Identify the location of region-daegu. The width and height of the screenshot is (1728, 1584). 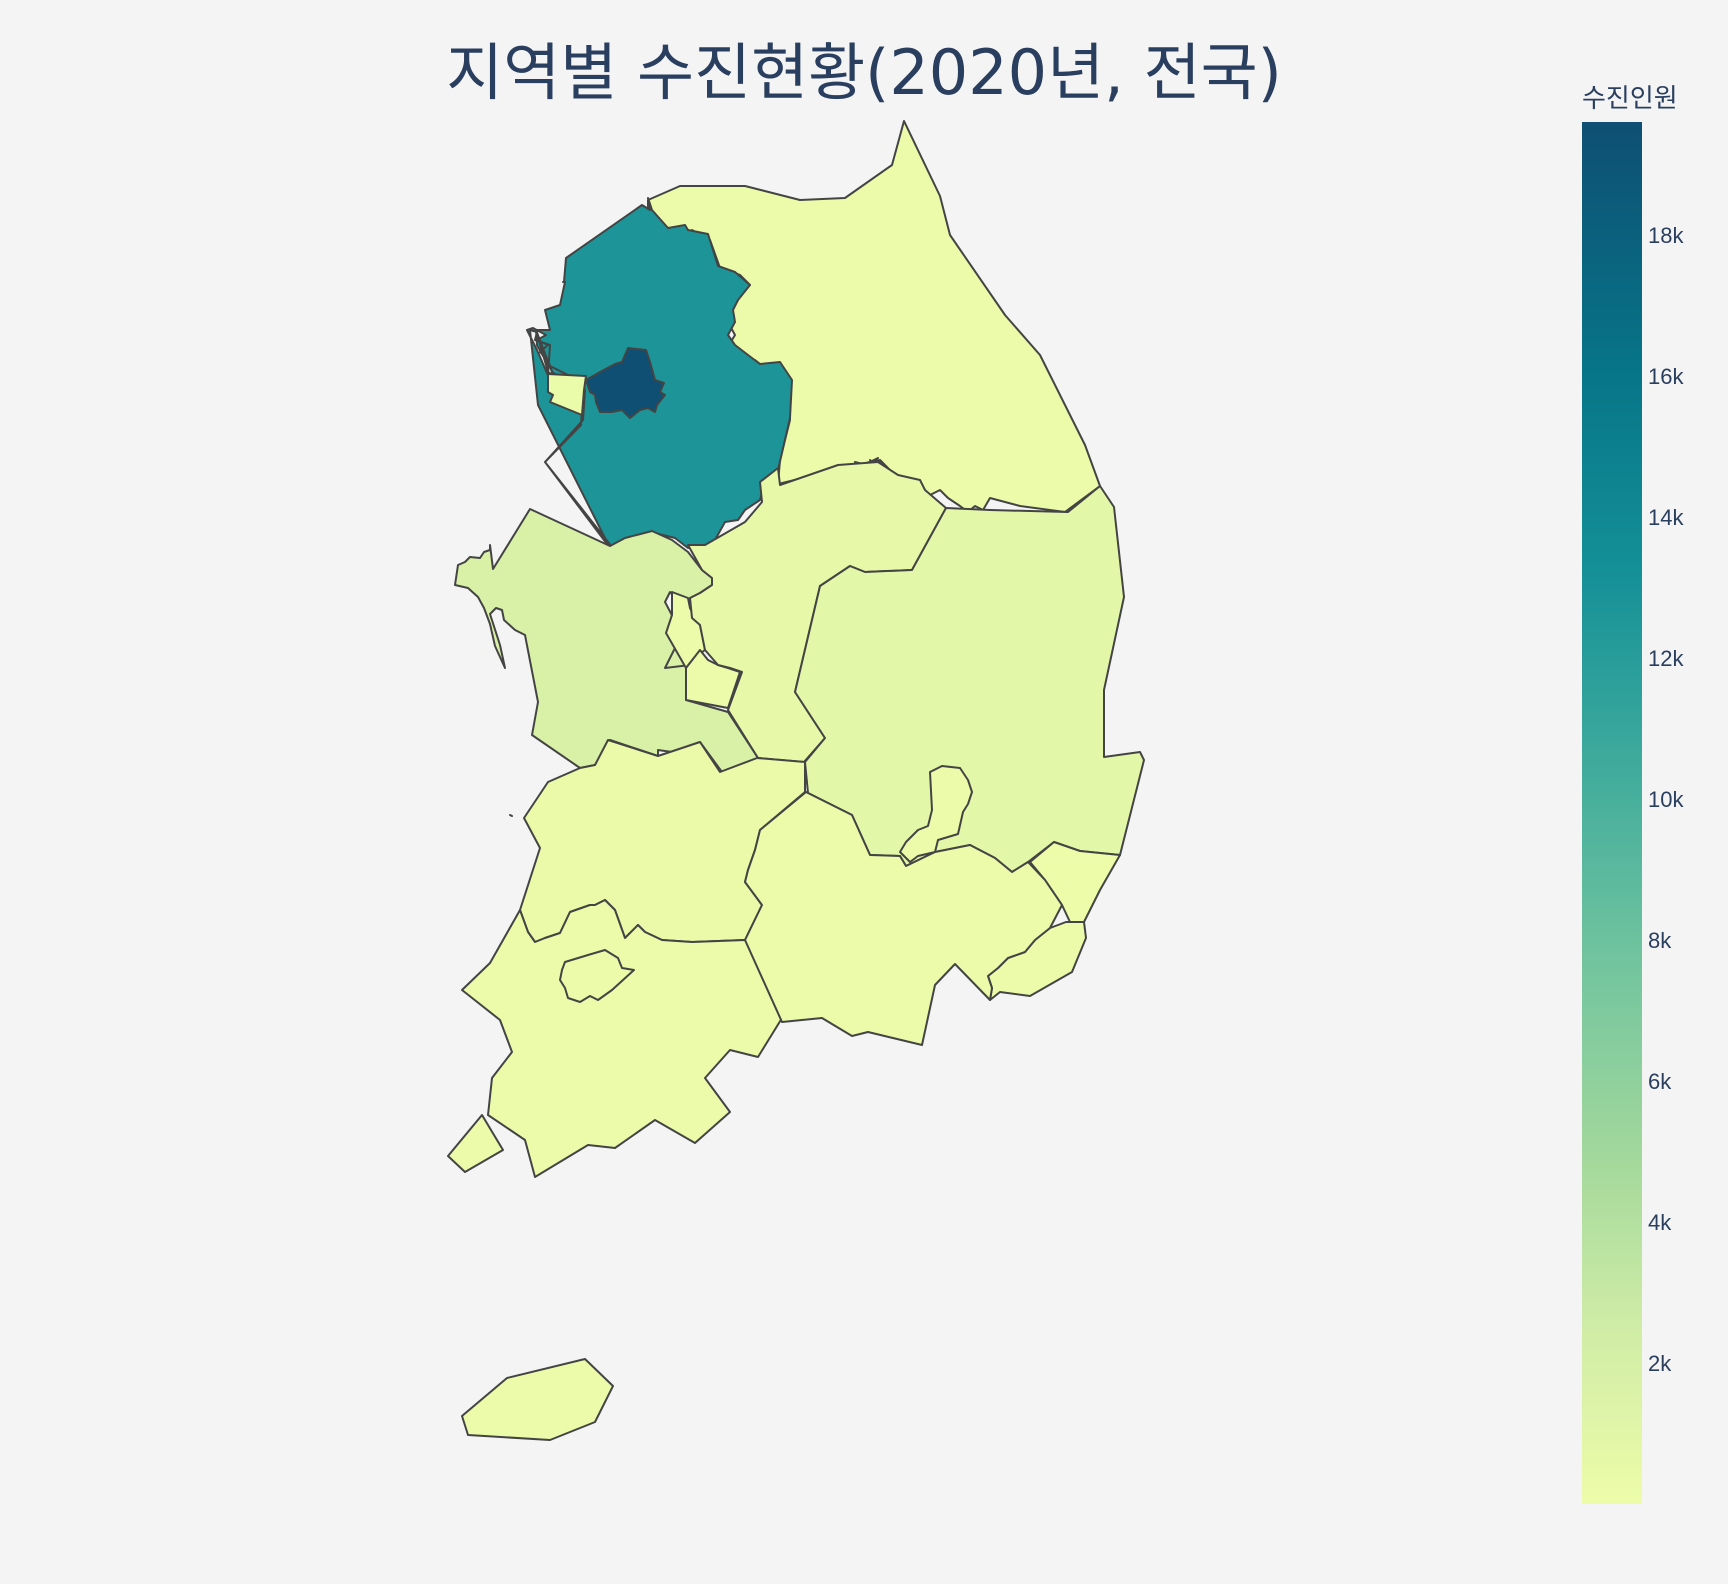
(936, 814).